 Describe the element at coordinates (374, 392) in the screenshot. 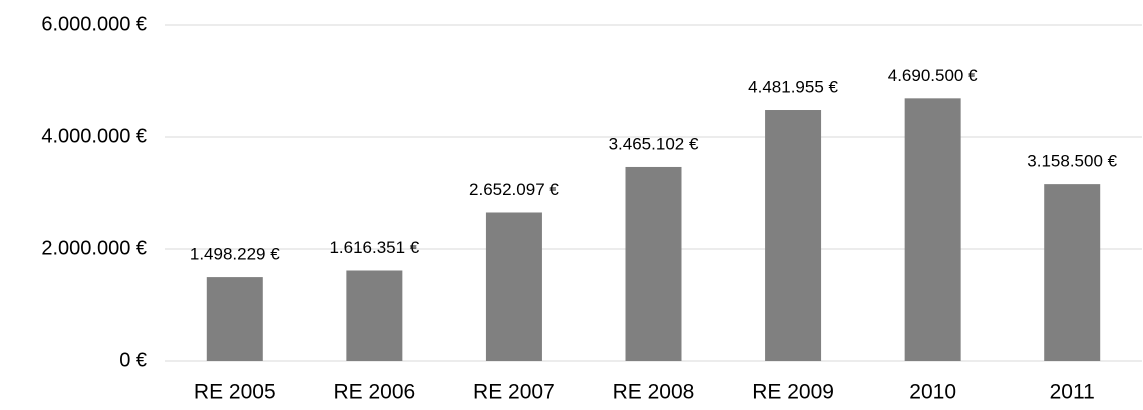

I see `x-tick-label: RE 2006` at that location.